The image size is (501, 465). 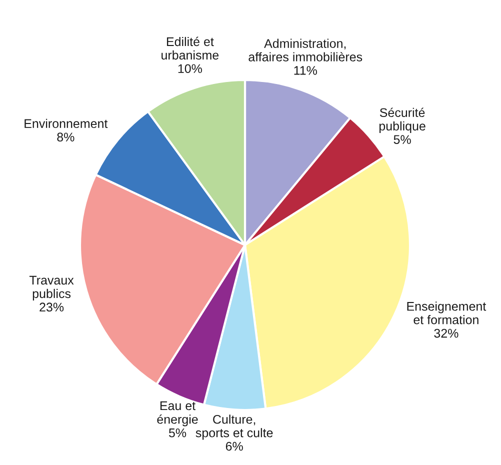 What do you see at coordinates (190, 69) in the screenshot?
I see `data-label: 10%` at bounding box center [190, 69].